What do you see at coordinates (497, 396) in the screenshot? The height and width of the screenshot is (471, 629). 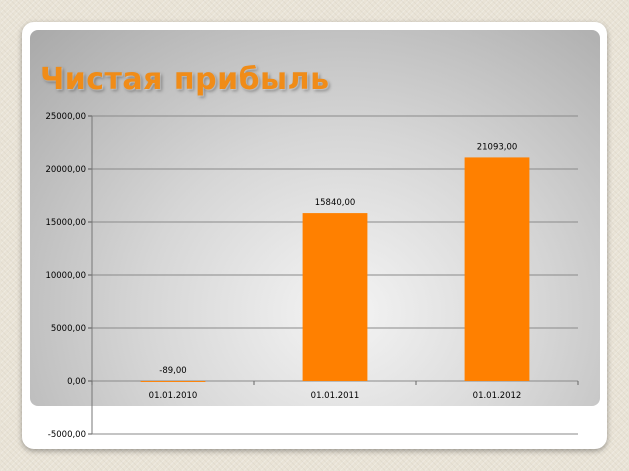 I see `x-tick-label: 01.01.2012` at bounding box center [497, 396].